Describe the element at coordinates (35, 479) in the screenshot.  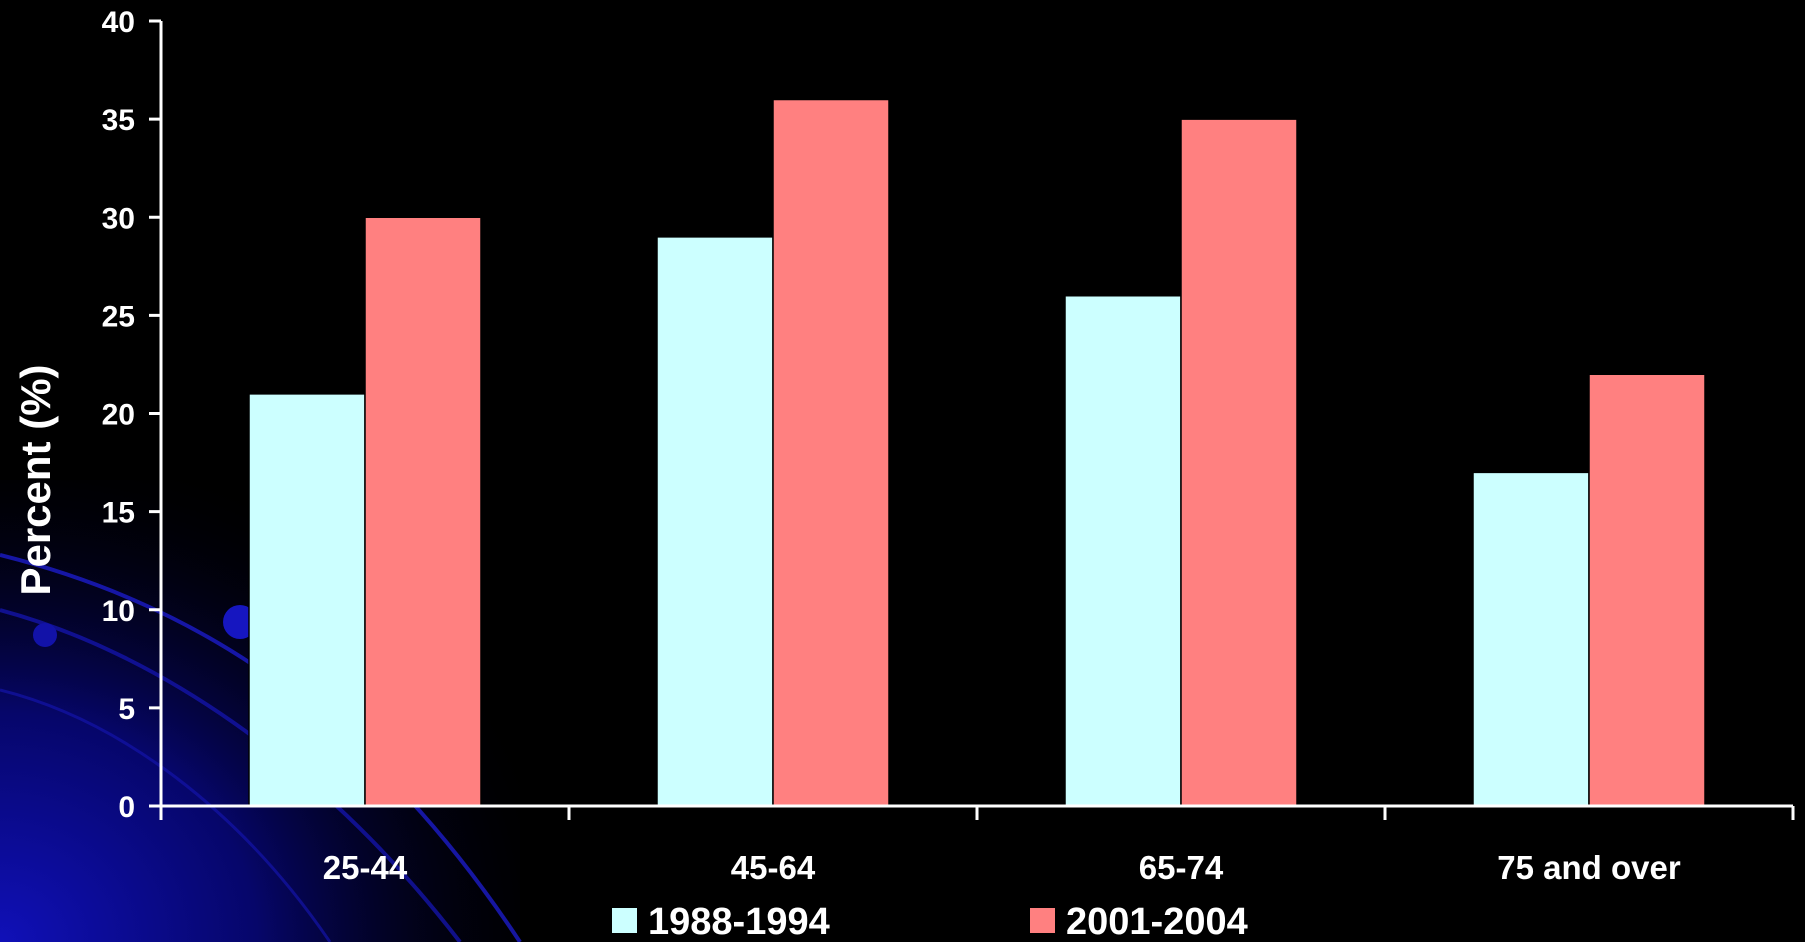
I see `y-axis-label: Percent (%)` at that location.